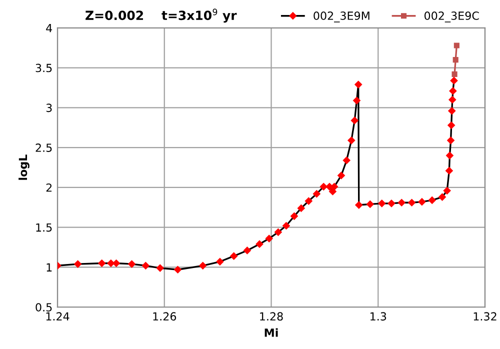 The image size is (500, 349). What do you see at coordinates (49, 267) in the screenshot?
I see `y-tick-label: 1` at bounding box center [49, 267].